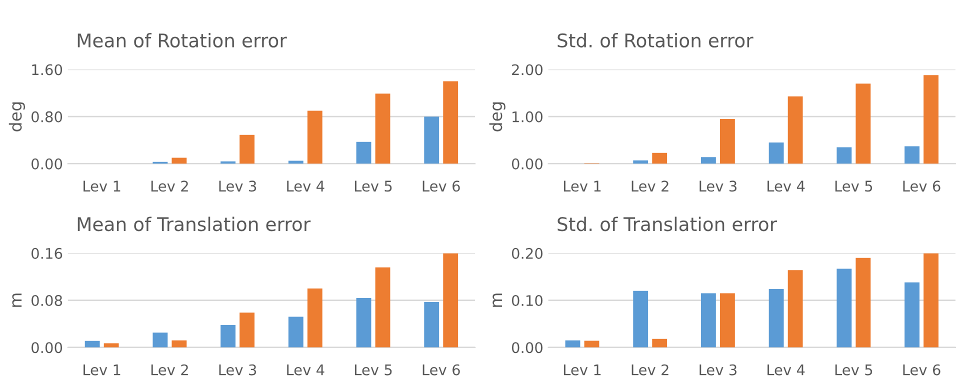  What do you see at coordinates (47, 116) in the screenshot?
I see `y-tick-label: 0.80` at bounding box center [47, 116].